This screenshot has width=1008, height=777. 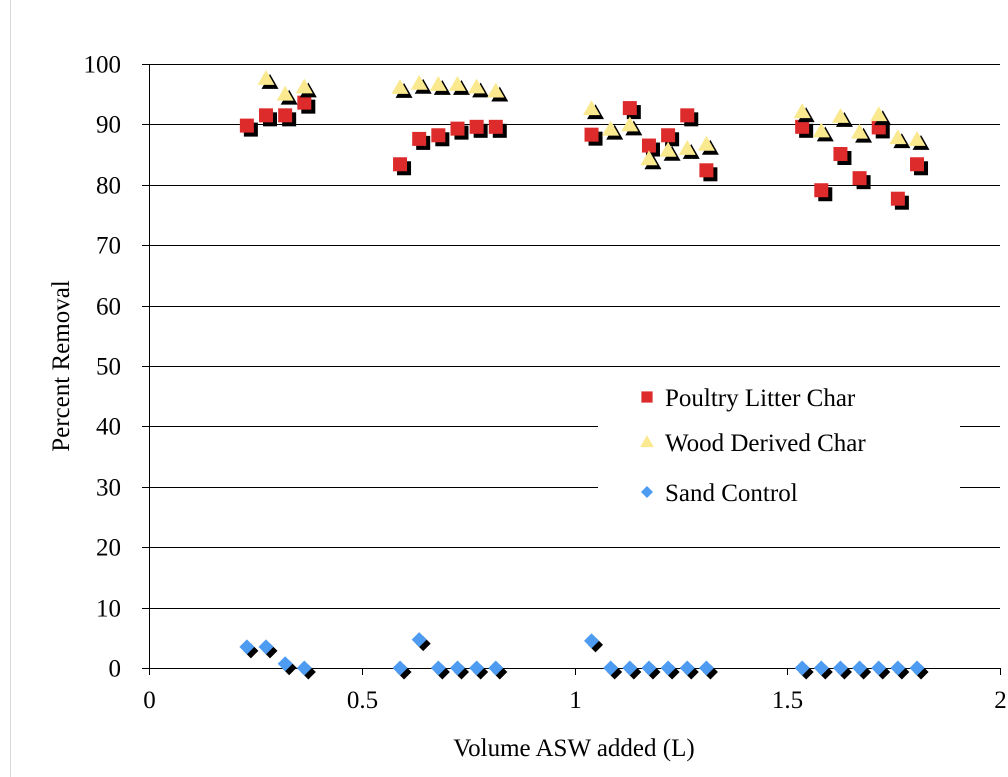 I want to click on x-tick-label: 0, so click(x=149, y=700).